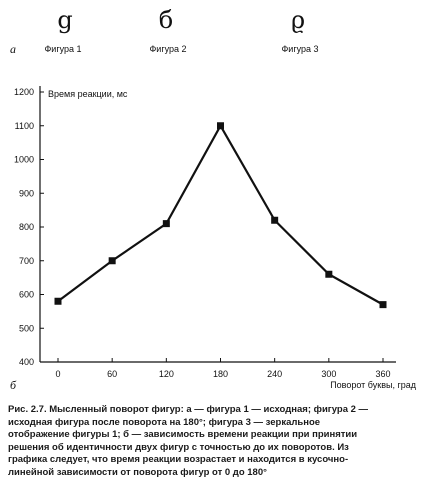 The height and width of the screenshot is (482, 422). Describe the element at coordinates (24, 92) in the screenshot. I see `y-tick-label: 1200` at that location.